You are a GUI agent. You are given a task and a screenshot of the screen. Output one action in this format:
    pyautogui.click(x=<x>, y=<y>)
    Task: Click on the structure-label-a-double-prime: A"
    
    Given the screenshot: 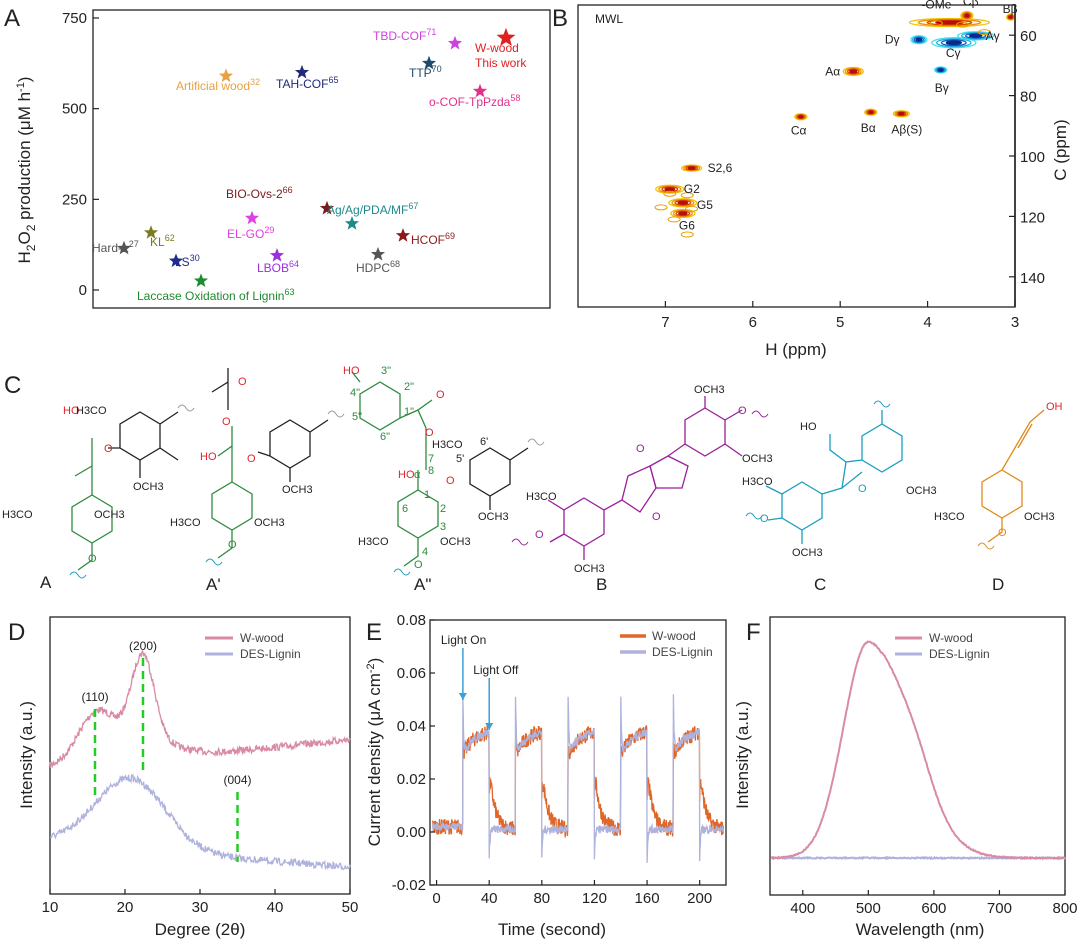 What is the action you would take?
    pyautogui.click(x=422, y=584)
    